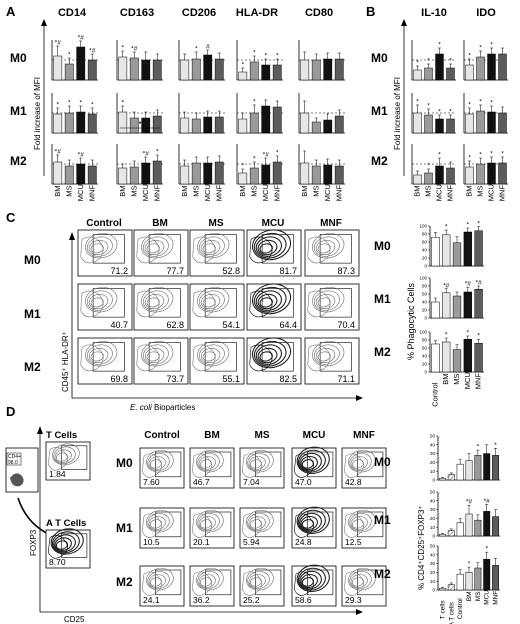 This screenshot has width=520, height=624. Describe the element at coordinates (195, 191) in the screenshot. I see `panelA-xlabel-2-ms: MS` at that location.